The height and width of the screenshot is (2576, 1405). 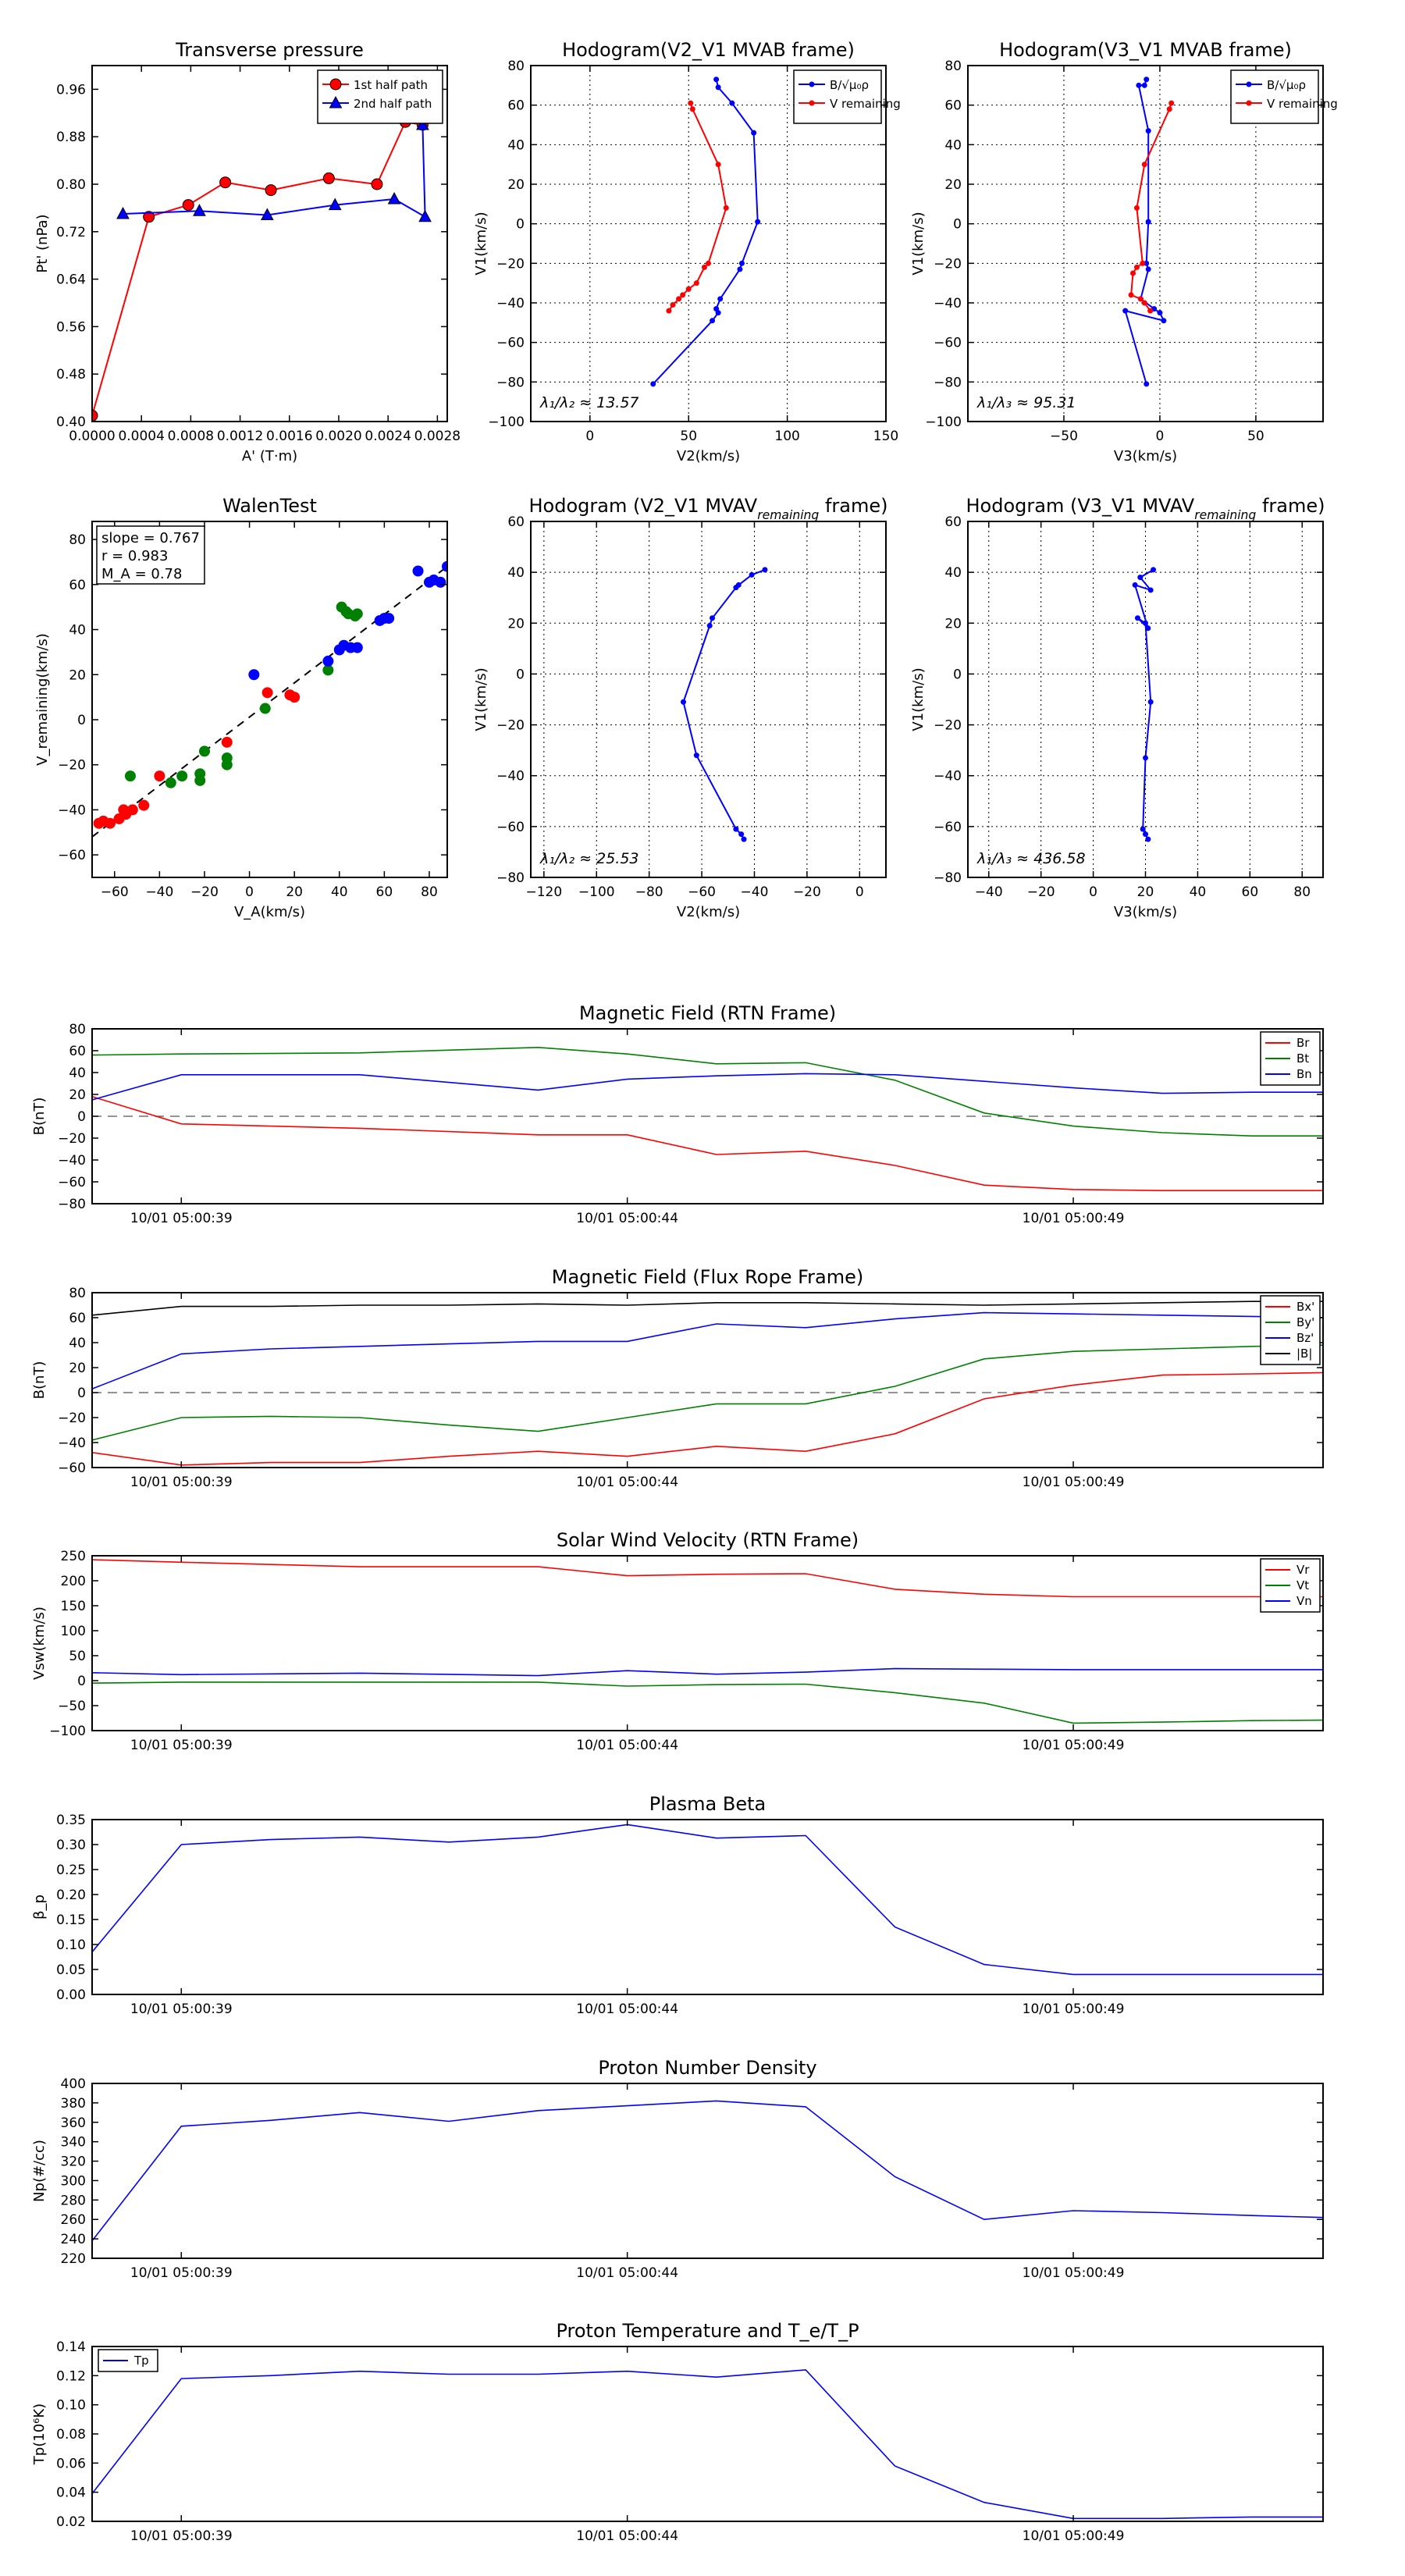 I want to click on x-tick-label: 0.0024, so click(x=388, y=436).